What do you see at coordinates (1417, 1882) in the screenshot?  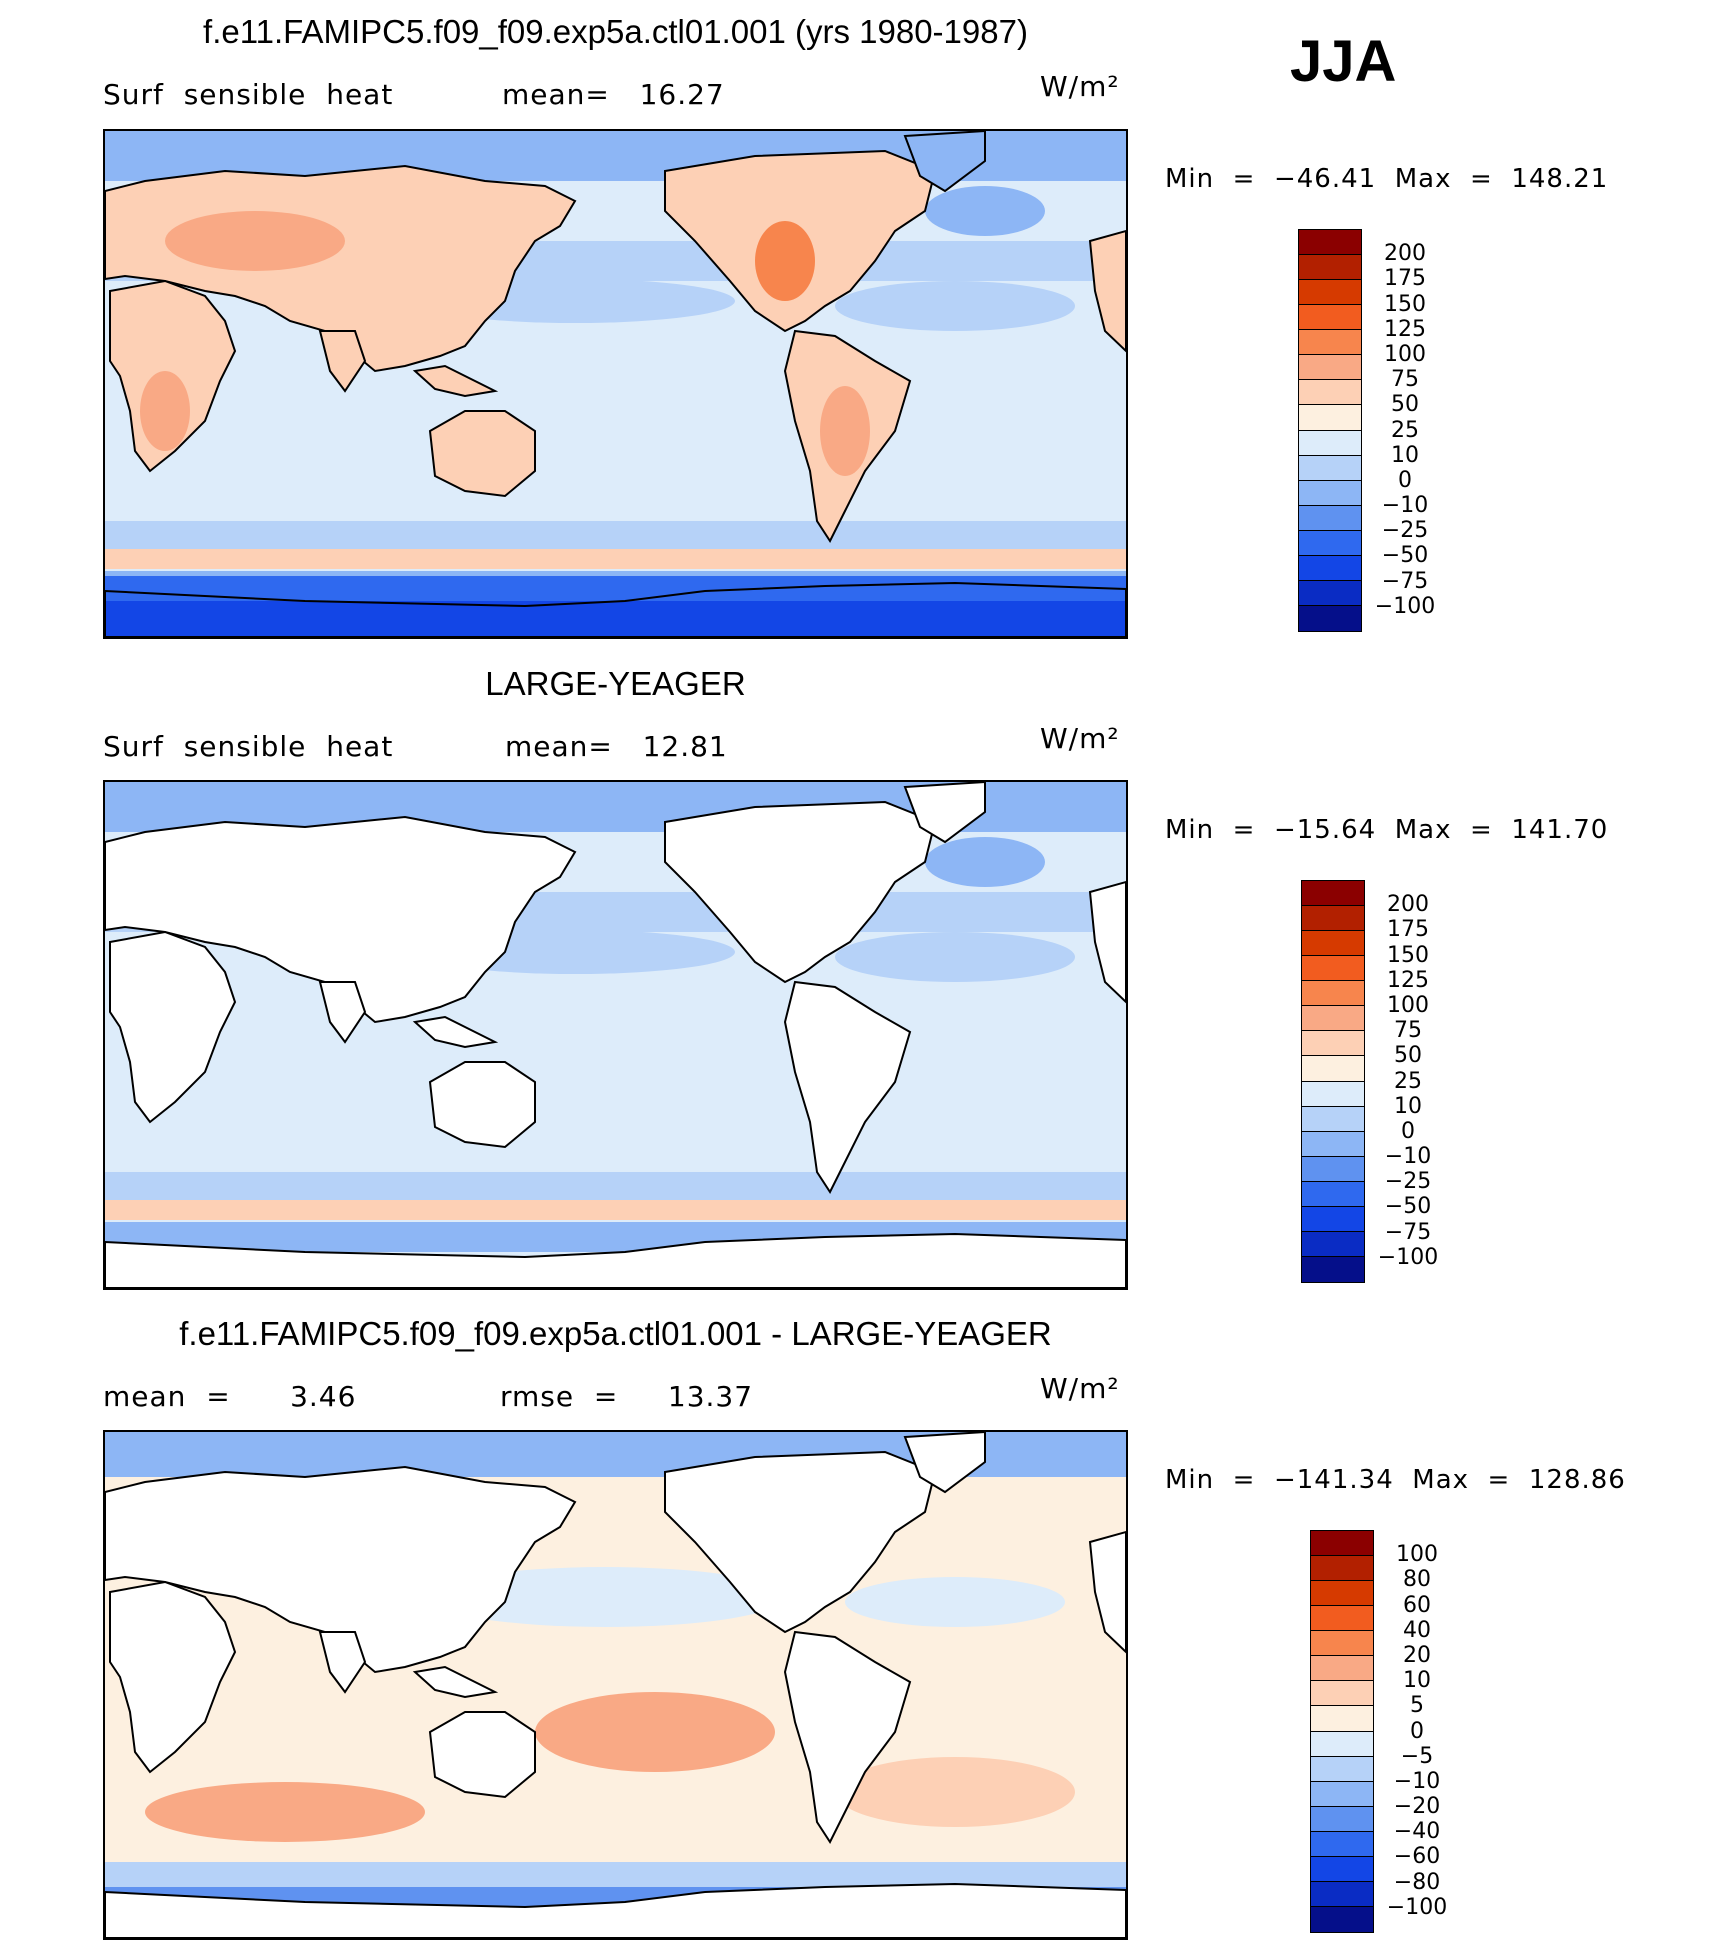 I see `colorbar-tick-label: −80` at bounding box center [1417, 1882].